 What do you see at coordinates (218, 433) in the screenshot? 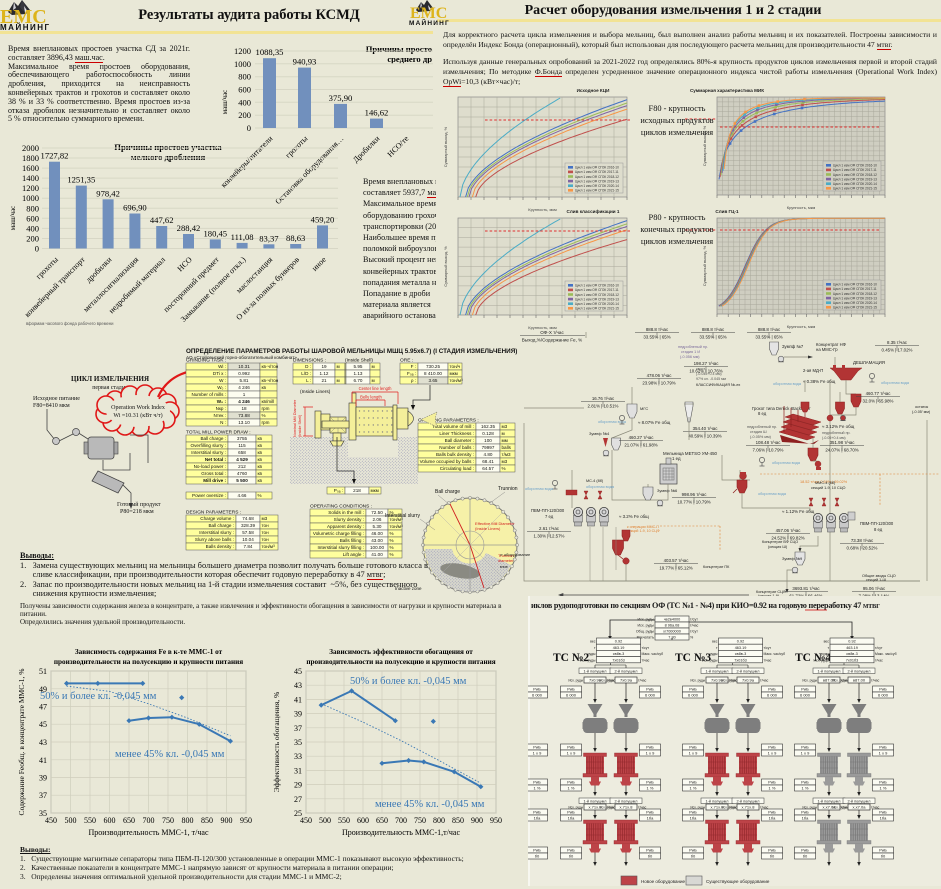
I see `svg-text: TOTAL MILL POWER DRAW :` at bounding box center [218, 433].